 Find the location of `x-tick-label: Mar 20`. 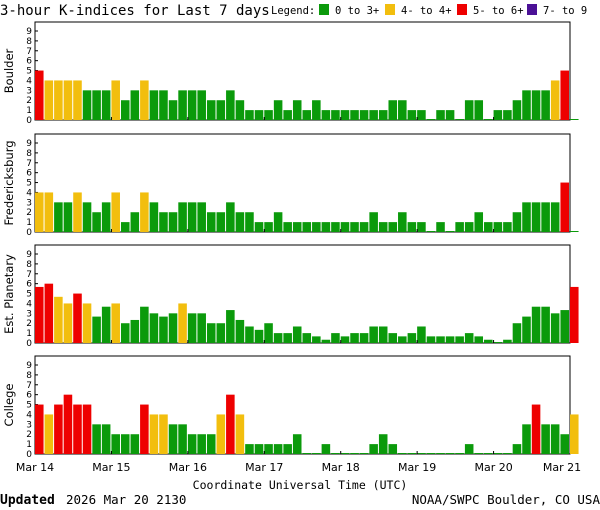

x-tick-label: Mar 20 is located at coordinates (493, 467).